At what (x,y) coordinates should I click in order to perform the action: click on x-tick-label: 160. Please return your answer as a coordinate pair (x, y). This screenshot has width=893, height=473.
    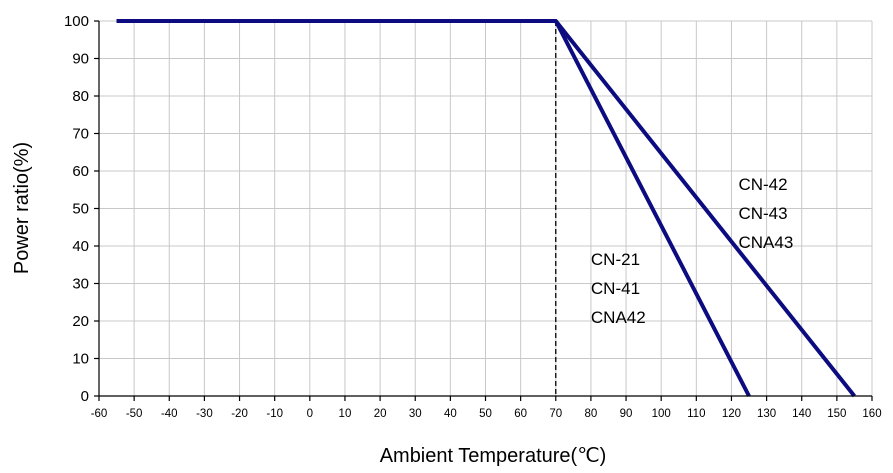
    Looking at the image, I should click on (871, 414).